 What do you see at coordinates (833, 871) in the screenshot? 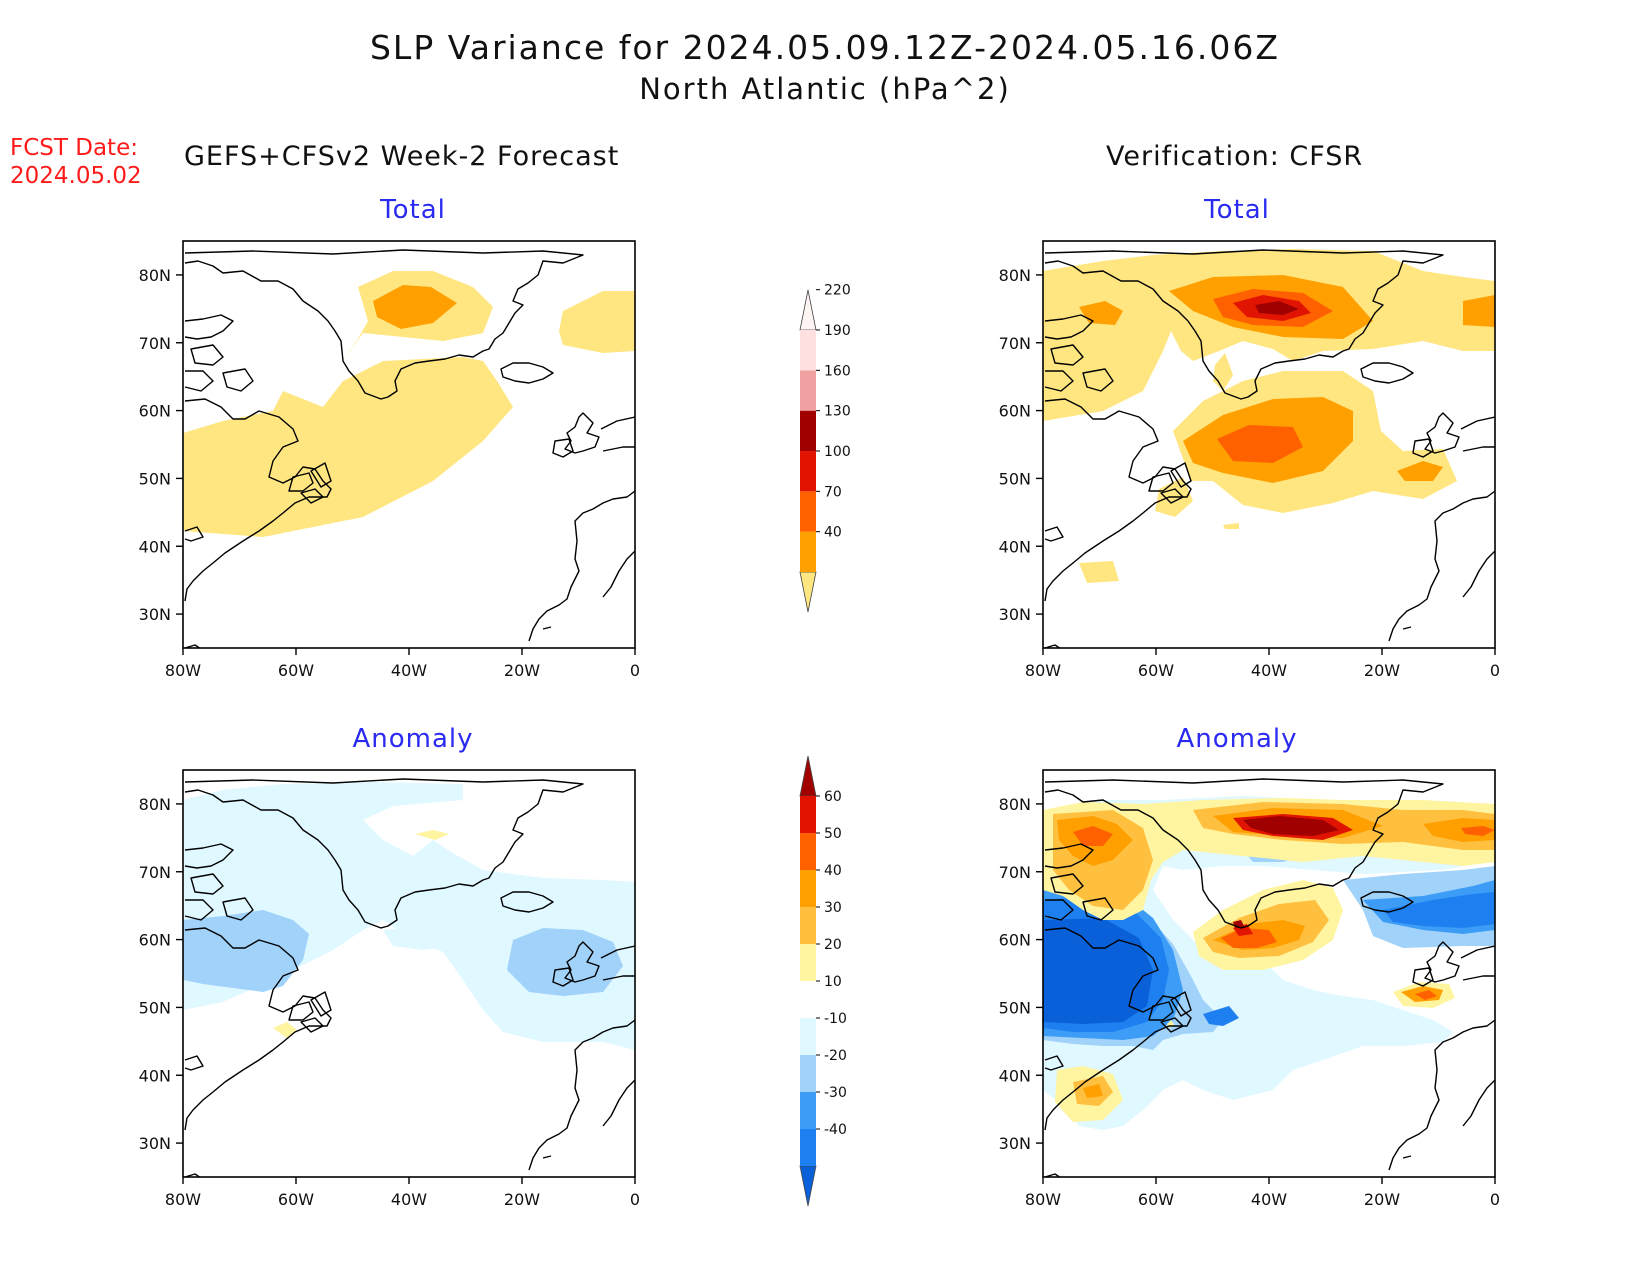
I see `anomaly-colorbar-label: 40` at bounding box center [833, 871].